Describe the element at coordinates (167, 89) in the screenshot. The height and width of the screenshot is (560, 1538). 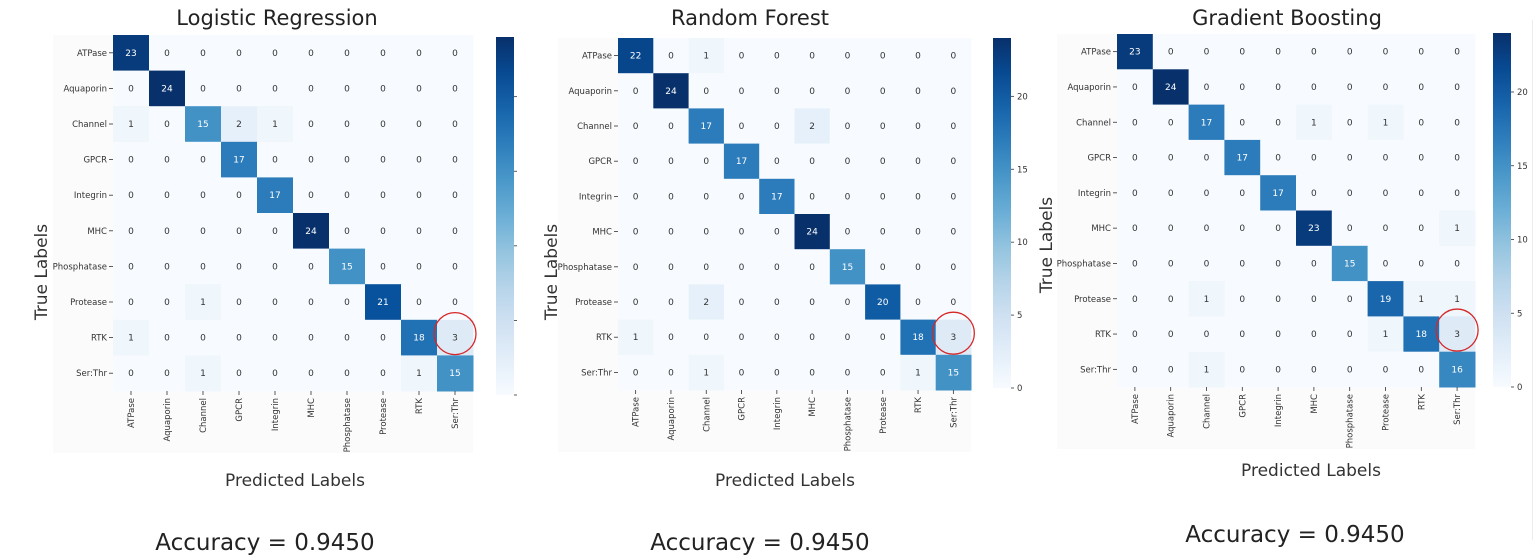
I see `cell-value-label: 24` at that location.